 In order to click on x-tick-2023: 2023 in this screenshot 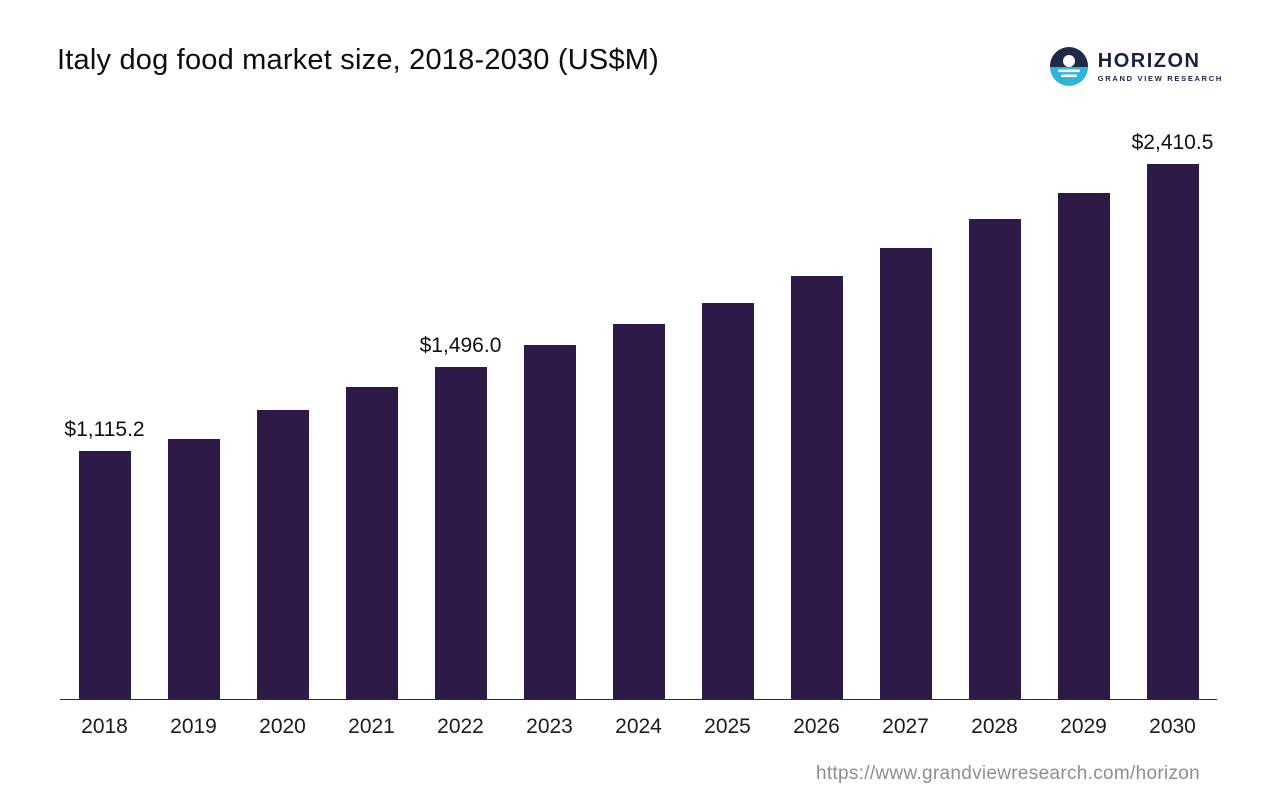, I will do `click(549, 726)`.